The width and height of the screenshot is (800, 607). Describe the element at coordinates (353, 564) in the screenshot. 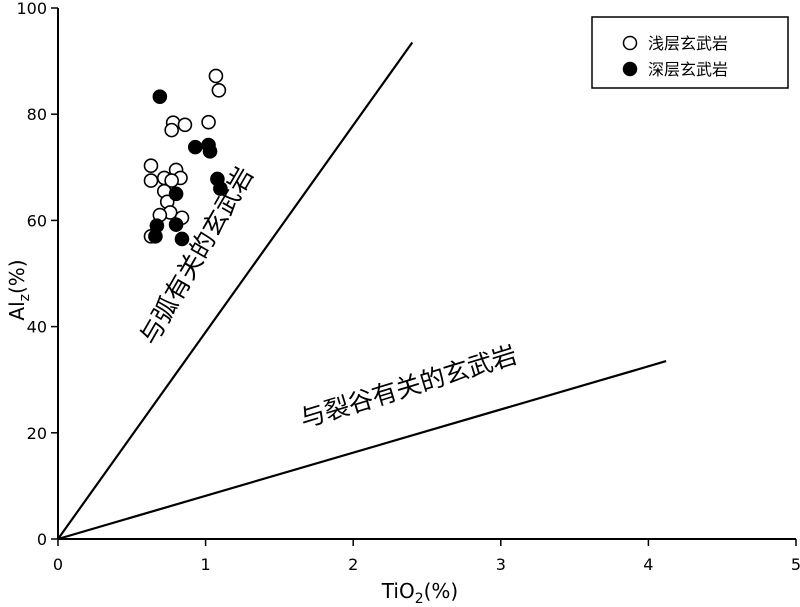

I see `x-tick-label: 2` at that location.